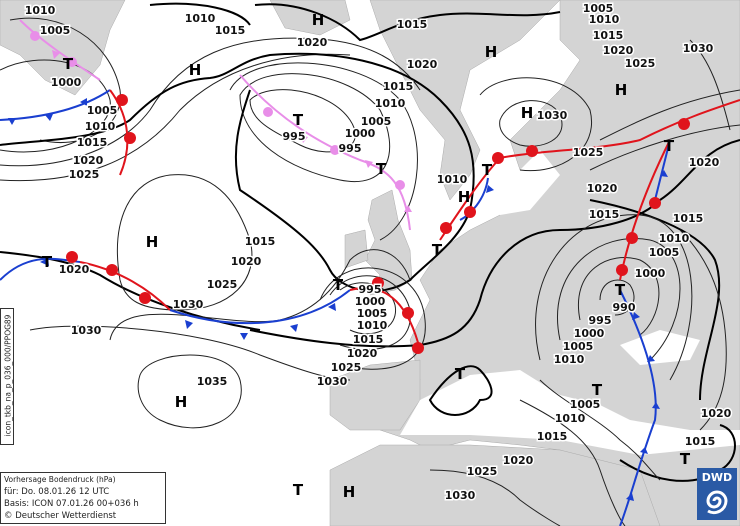 This screenshot has width=740, height=526. Describe the element at coordinates (212, 381) in the screenshot. I see `isobar-label: 1035` at that location.